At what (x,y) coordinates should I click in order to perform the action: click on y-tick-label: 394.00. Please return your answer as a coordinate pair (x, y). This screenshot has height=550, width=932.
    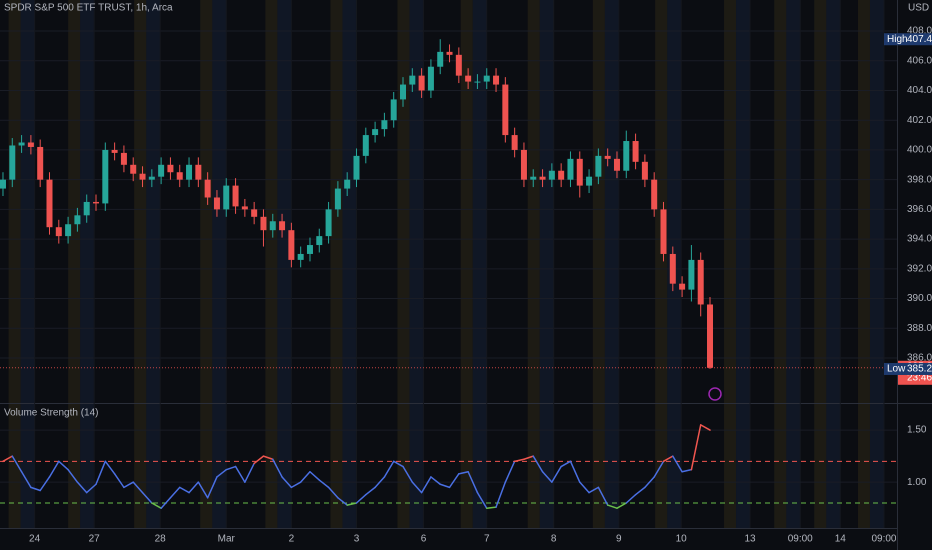
    Looking at the image, I should click on (919, 239).